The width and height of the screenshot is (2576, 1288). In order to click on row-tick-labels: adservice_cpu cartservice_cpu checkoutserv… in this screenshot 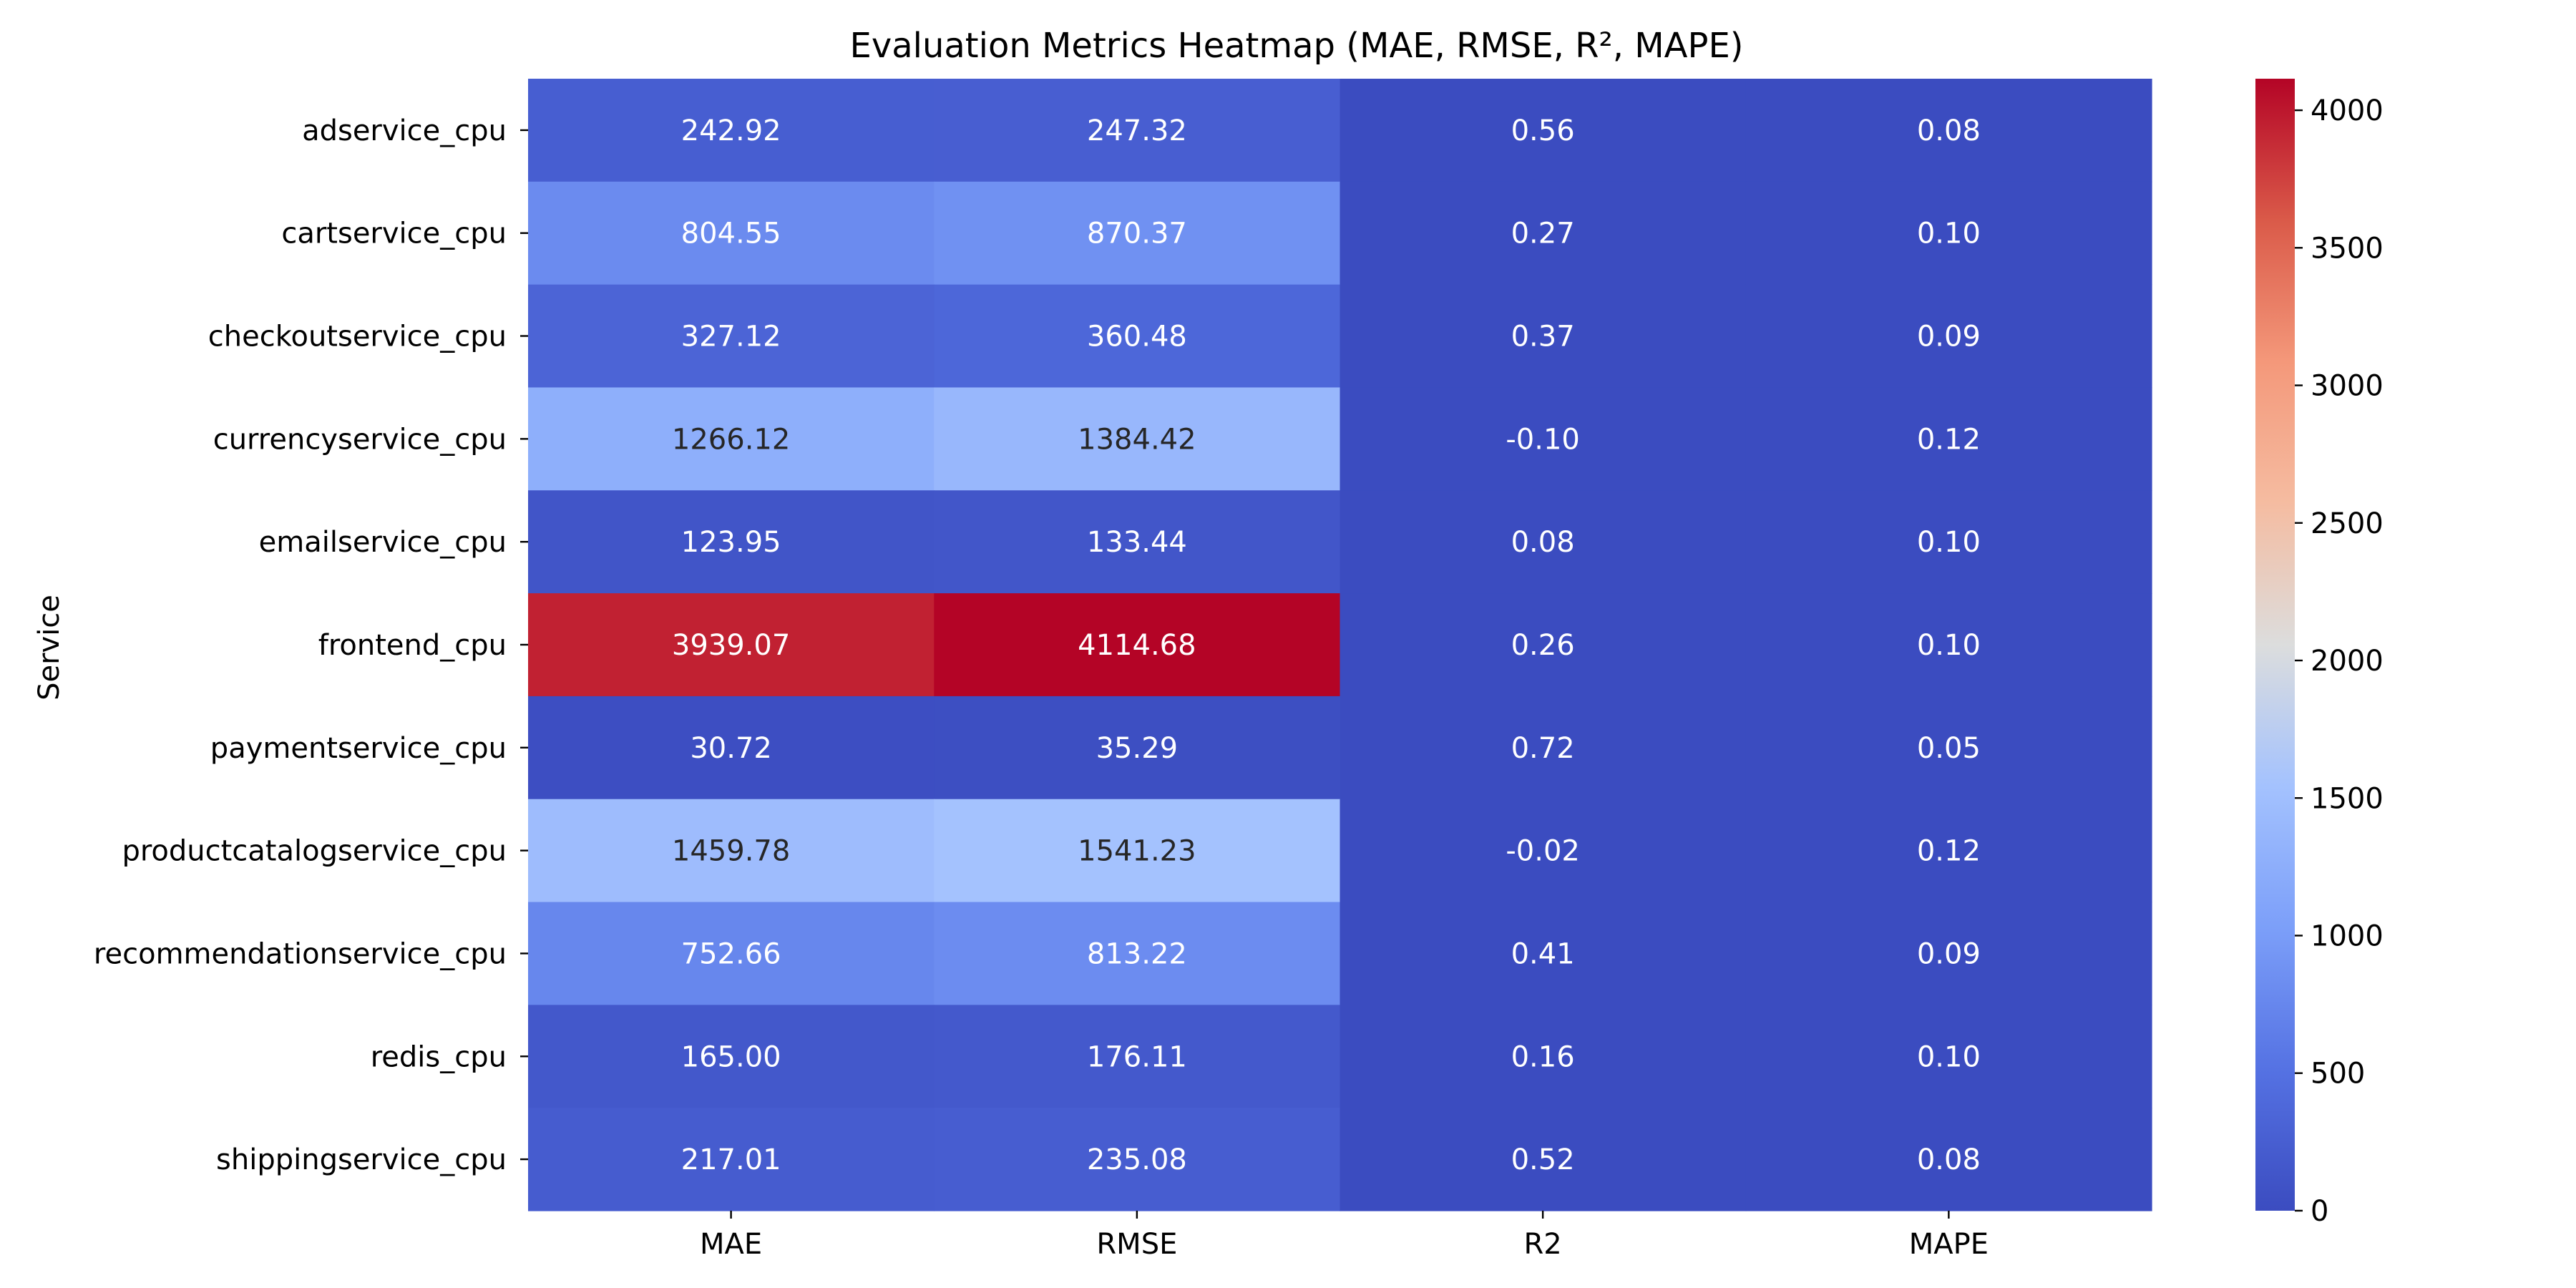, I will do `click(311, 645)`.